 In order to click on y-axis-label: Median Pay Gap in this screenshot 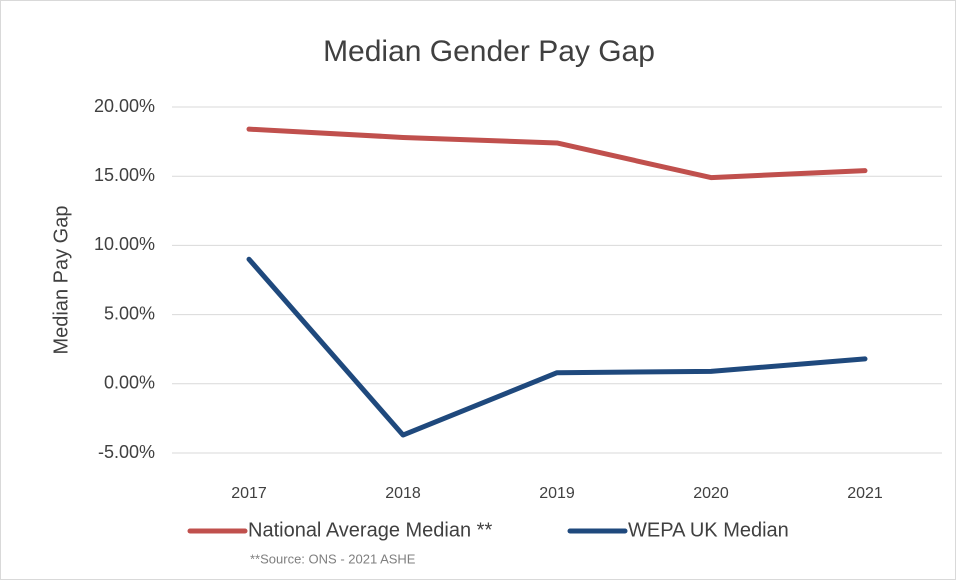, I will do `click(61, 280)`.